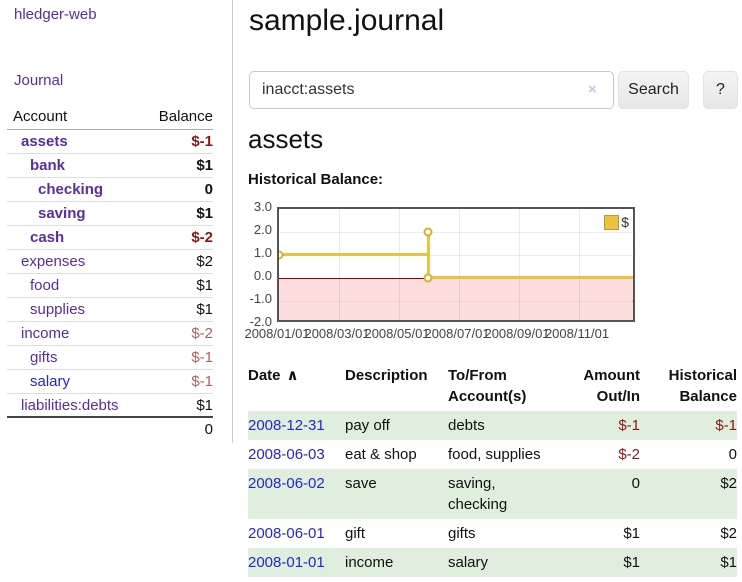 Image resolution: width=742 pixels, height=582 pixels. Describe the element at coordinates (720, 90) in the screenshot. I see `help-button: ?` at that location.